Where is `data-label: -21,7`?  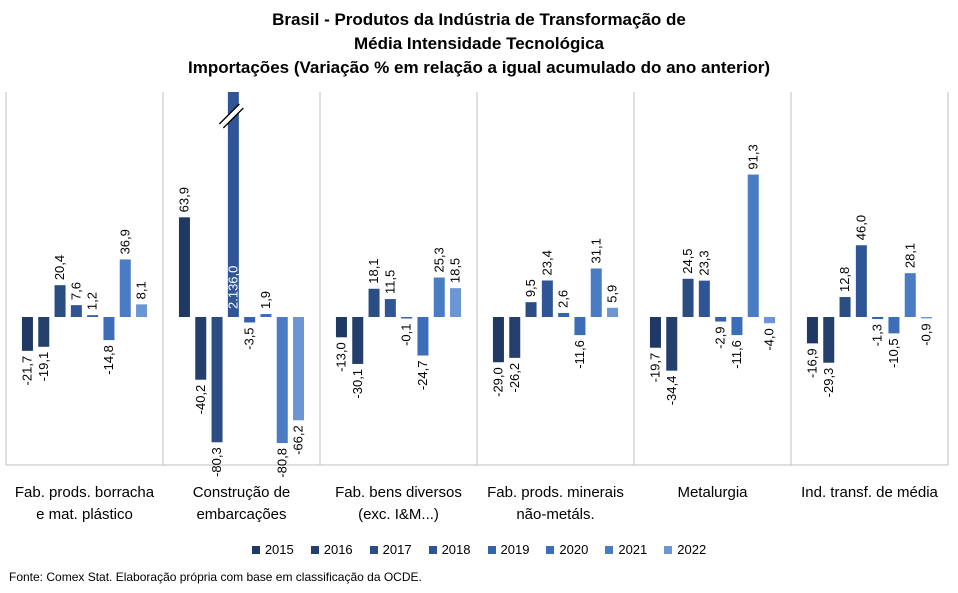 data-label: -21,7 is located at coordinates (26, 371).